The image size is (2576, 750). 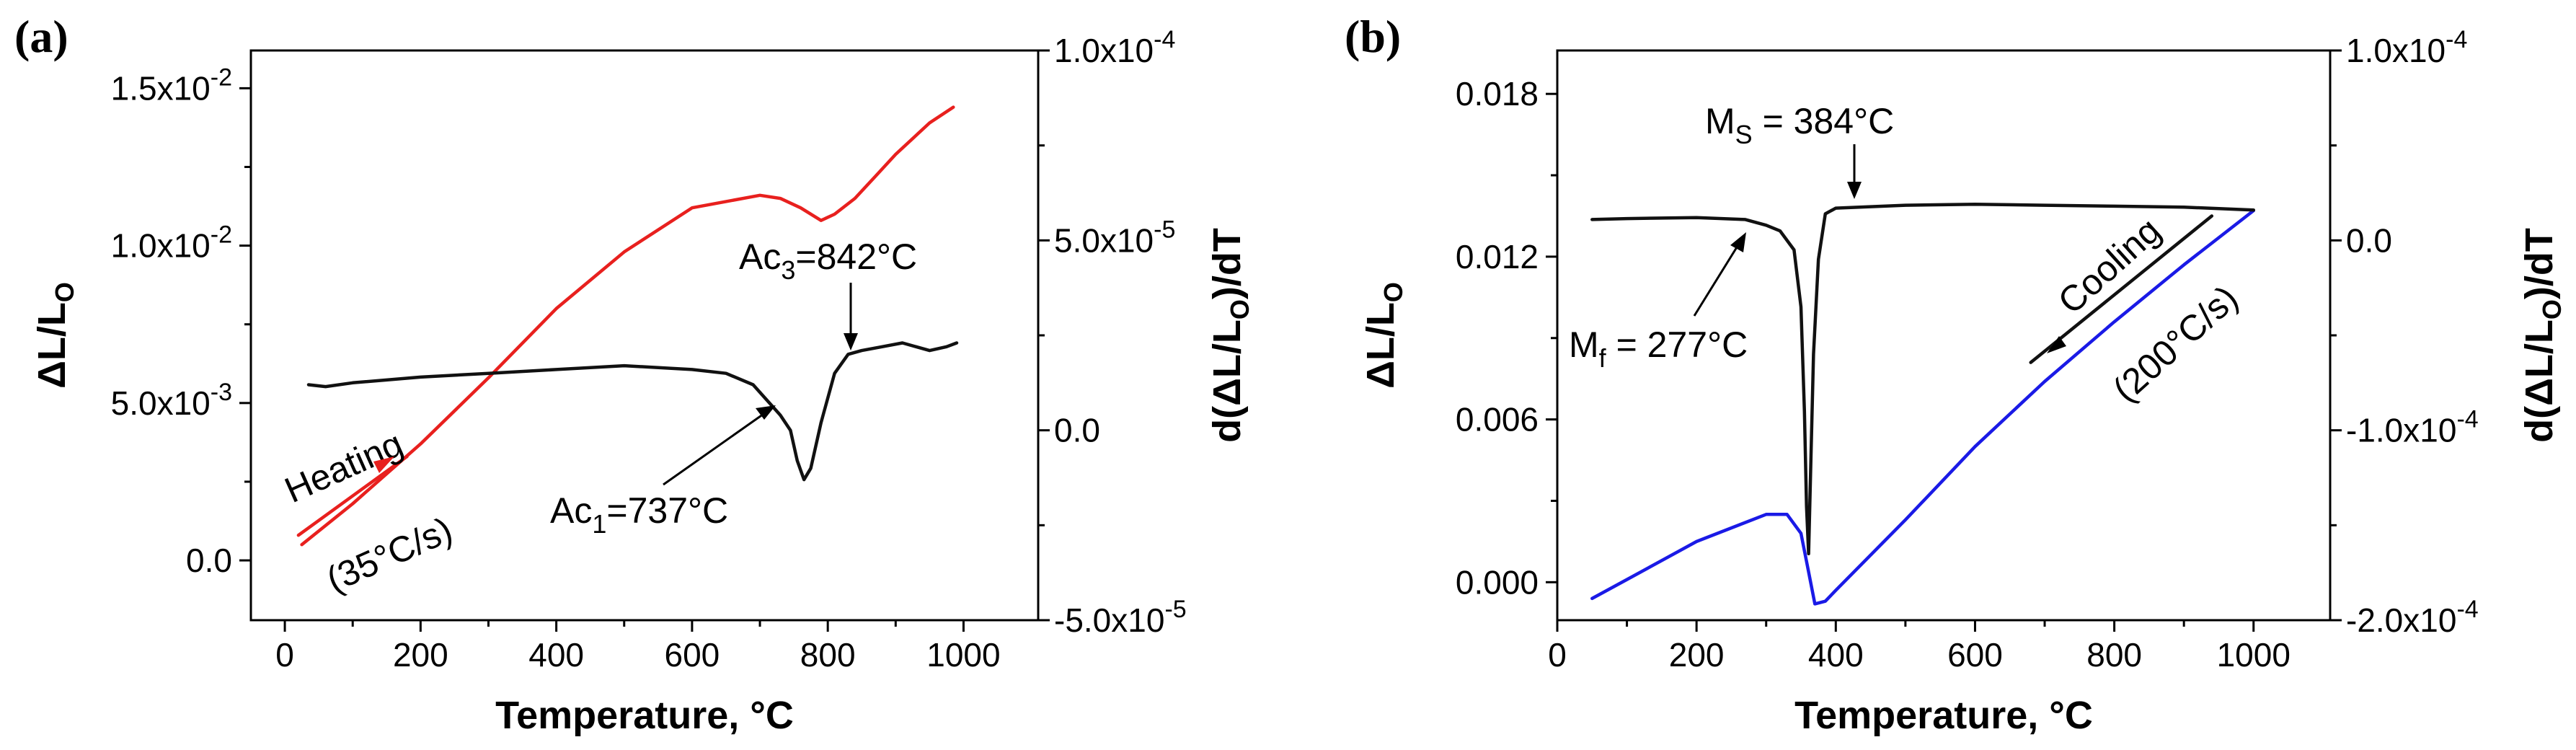 What do you see at coordinates (828, 655) in the screenshot?
I see `panel-a-x-tick-label: 800` at bounding box center [828, 655].